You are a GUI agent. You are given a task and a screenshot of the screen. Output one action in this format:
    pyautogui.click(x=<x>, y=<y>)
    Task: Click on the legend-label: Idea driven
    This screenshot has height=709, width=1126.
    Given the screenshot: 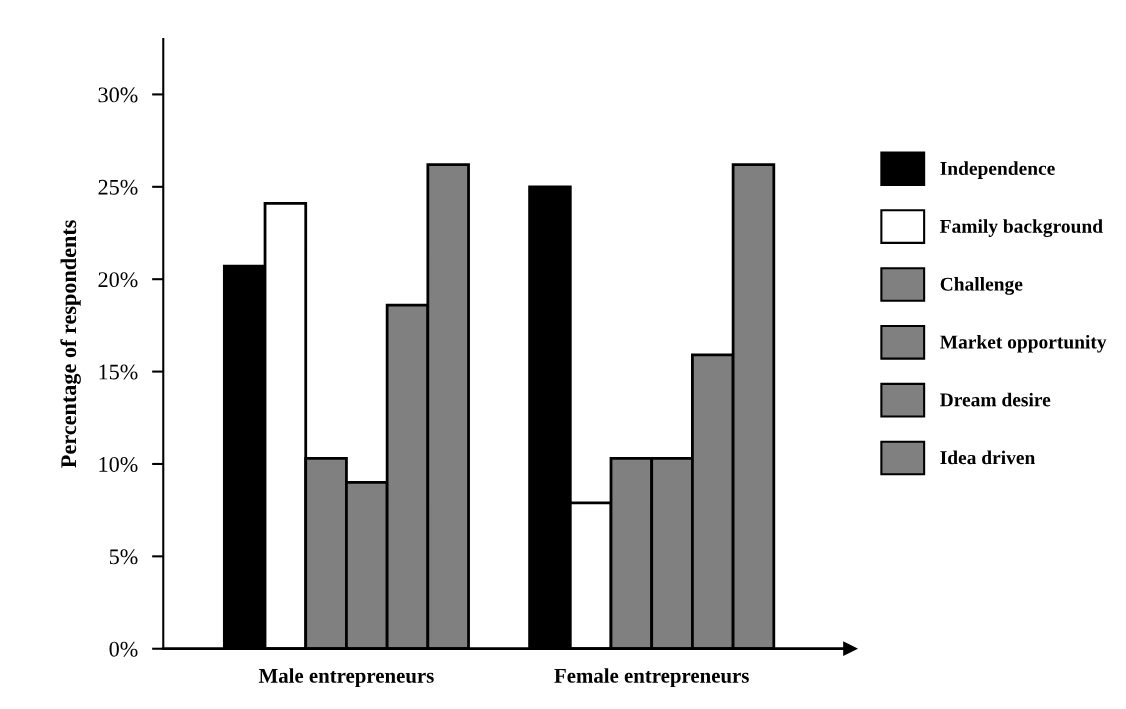 What is the action you would take?
    pyautogui.click(x=988, y=457)
    